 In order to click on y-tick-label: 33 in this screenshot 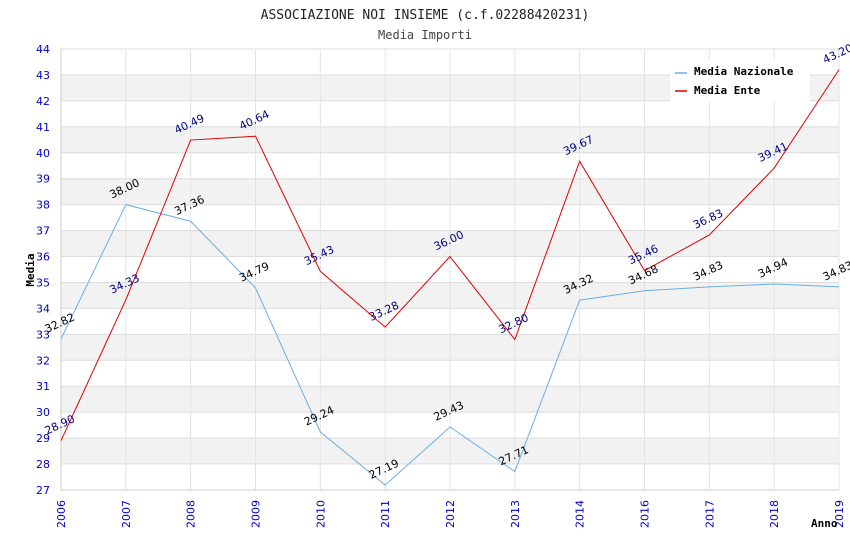, I will do `click(43, 334)`.